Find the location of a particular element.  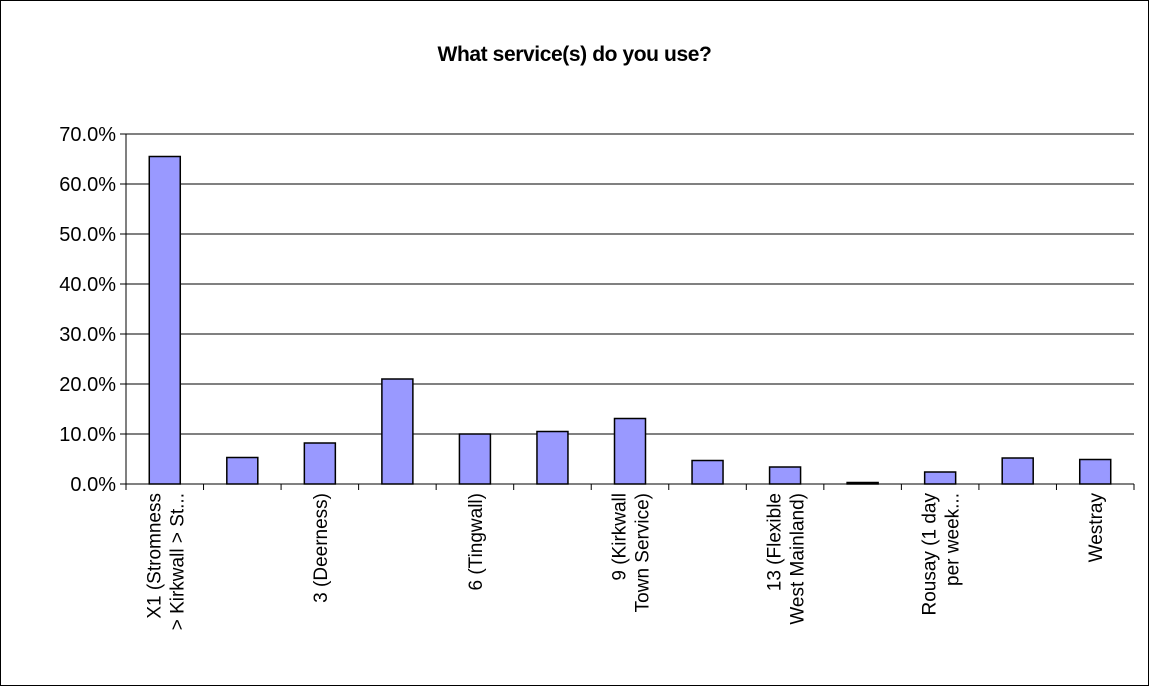

x-category-label: Rousay (1 day is located at coordinates (930, 554).